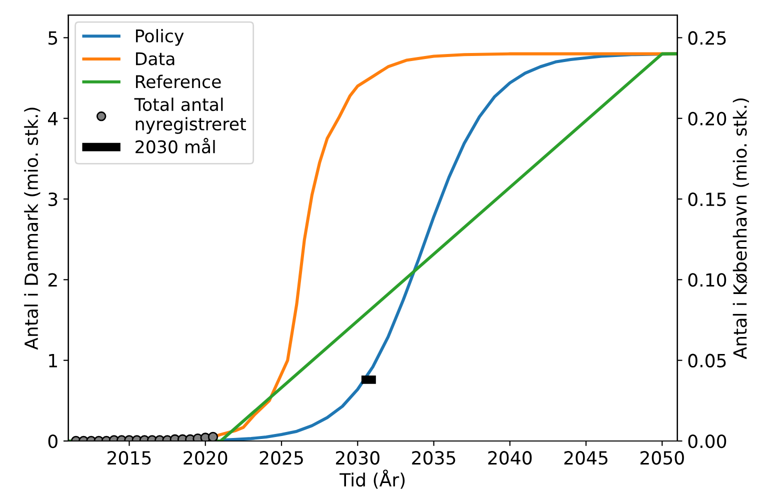 This screenshot has width=768, height=504. I want to click on legend-label: Data, so click(155, 59).